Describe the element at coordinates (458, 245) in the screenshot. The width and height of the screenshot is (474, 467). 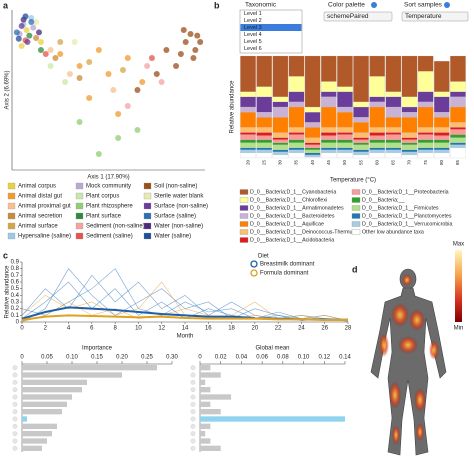
I see `colorbar-label: Max` at that location.